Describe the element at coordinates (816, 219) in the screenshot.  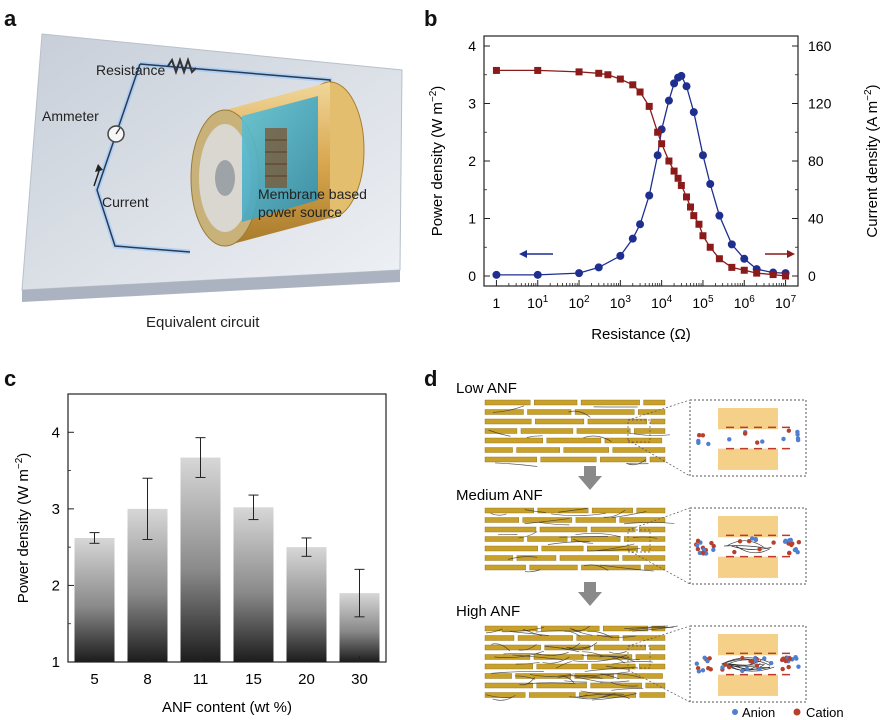
I see `chart-b-y-right-tick-label: 40` at that location.